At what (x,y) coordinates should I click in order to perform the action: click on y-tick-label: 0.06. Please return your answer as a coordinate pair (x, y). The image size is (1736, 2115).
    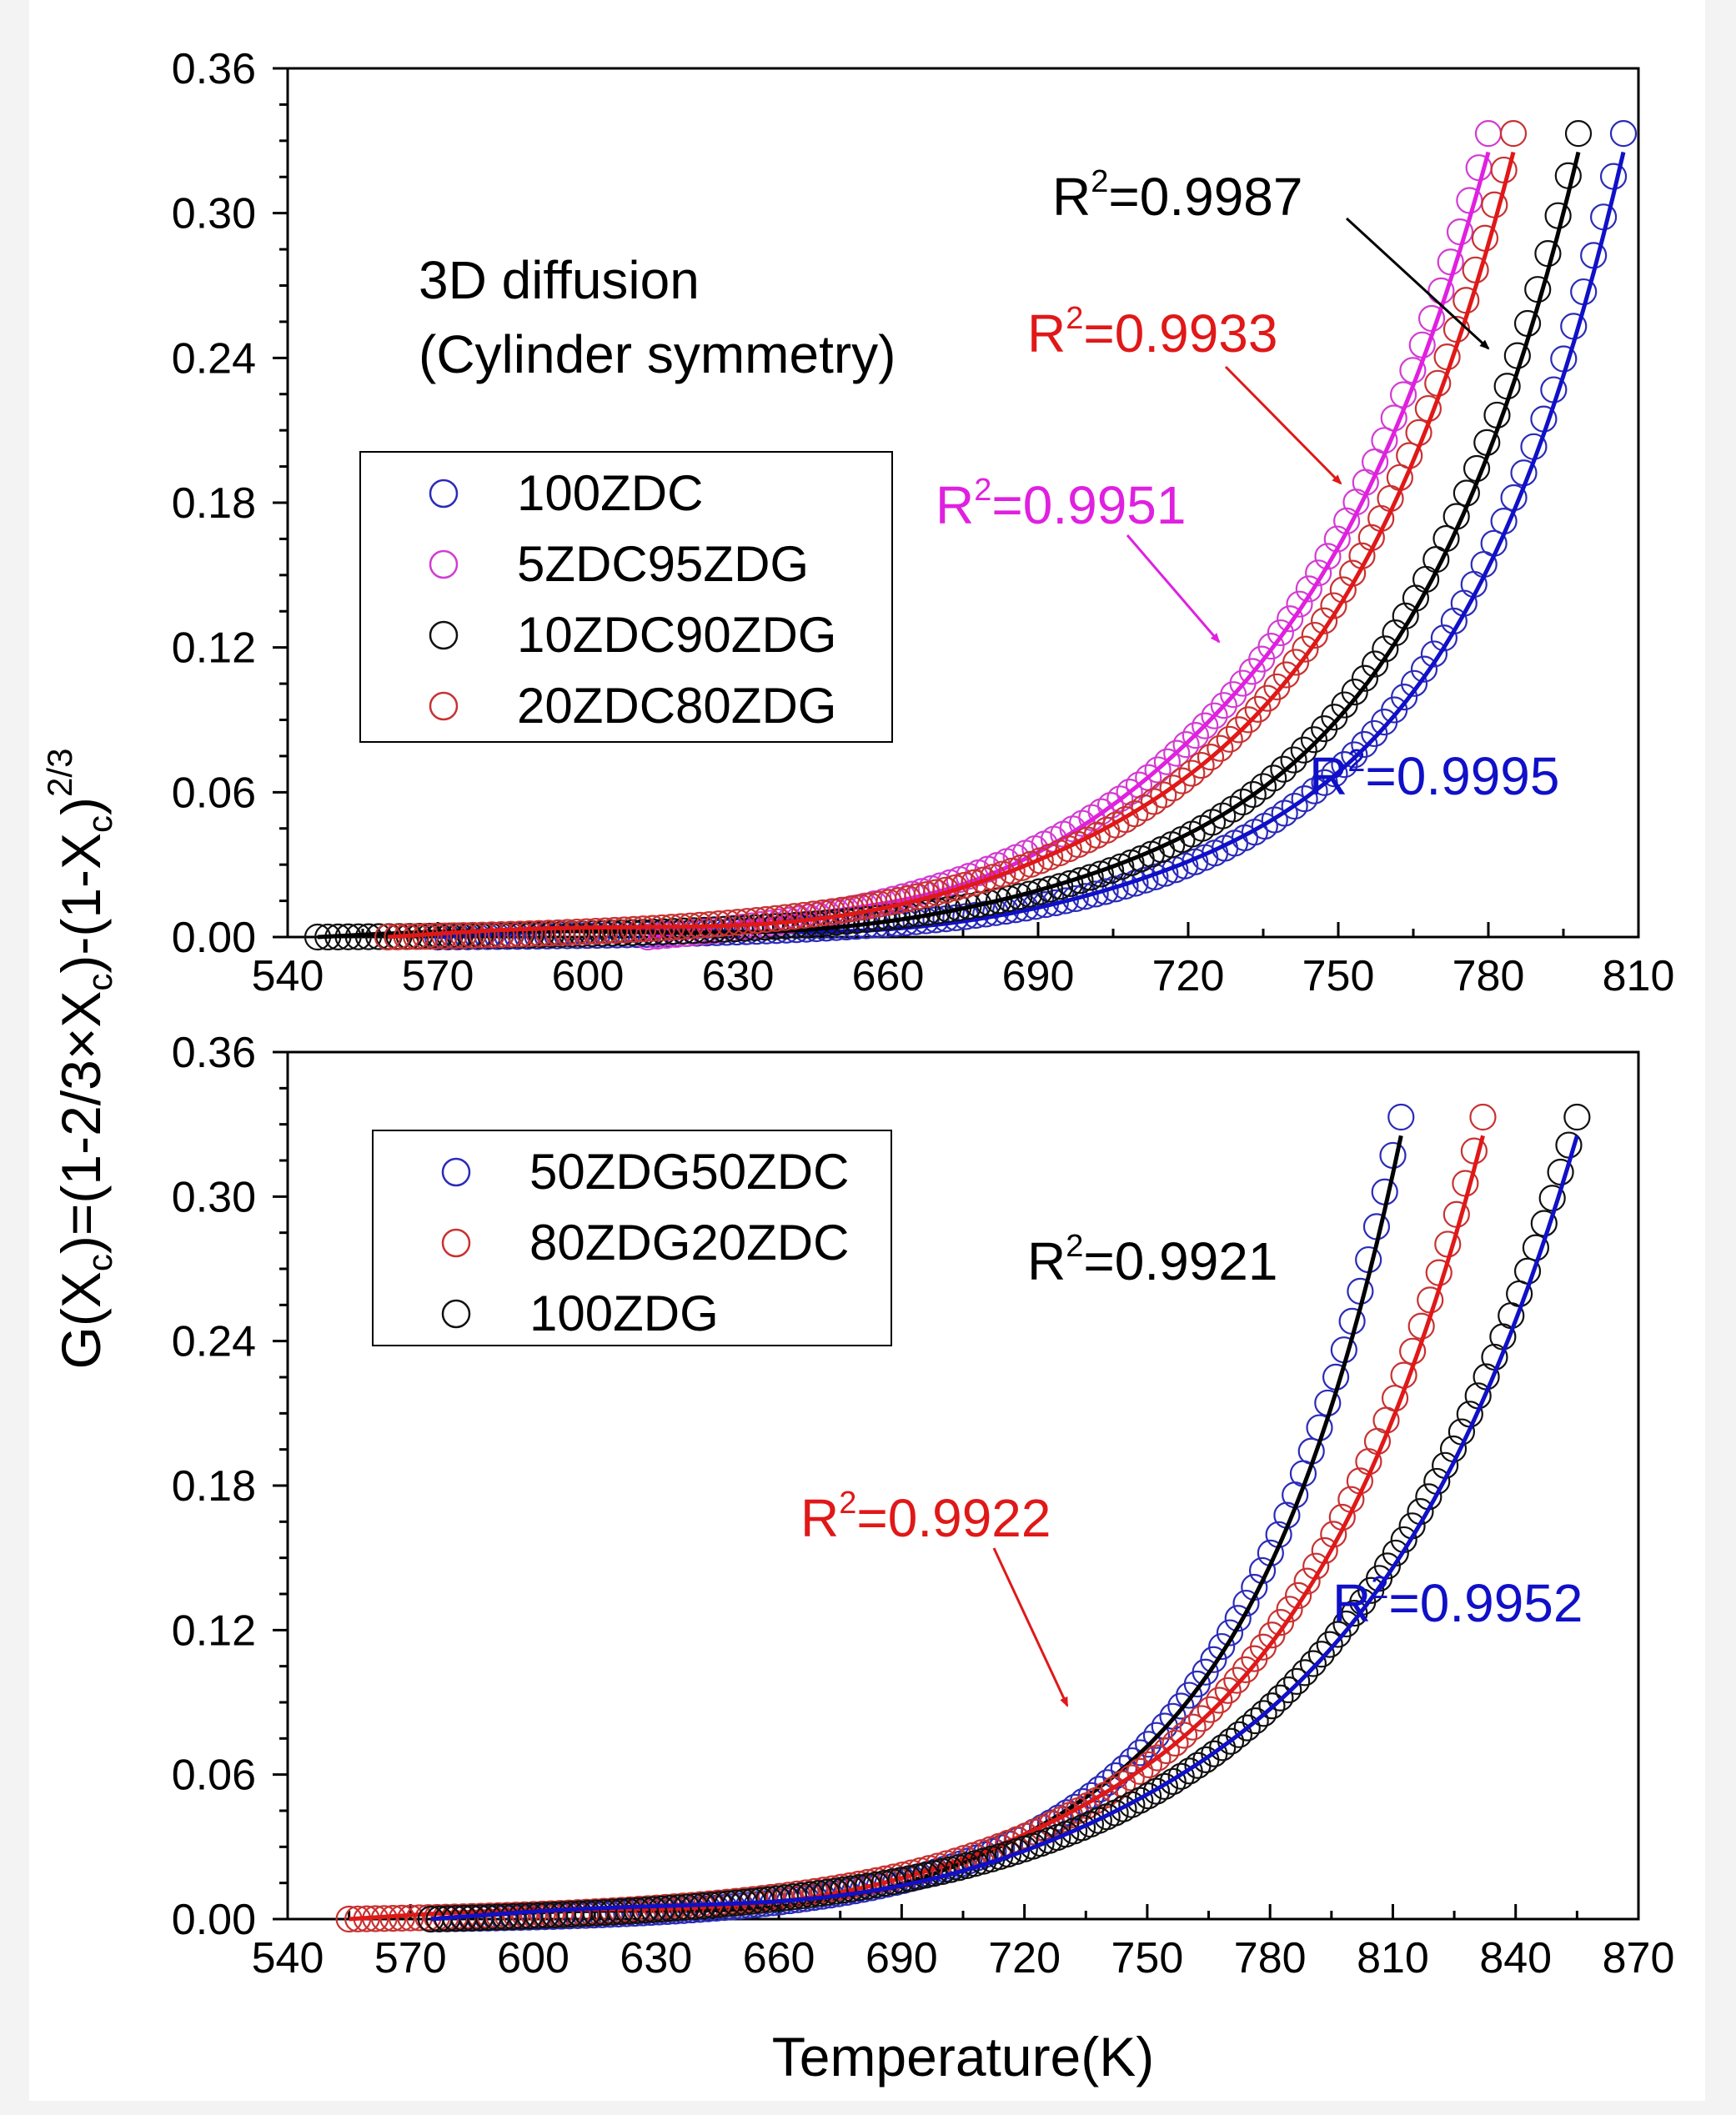
    Looking at the image, I should click on (214, 793).